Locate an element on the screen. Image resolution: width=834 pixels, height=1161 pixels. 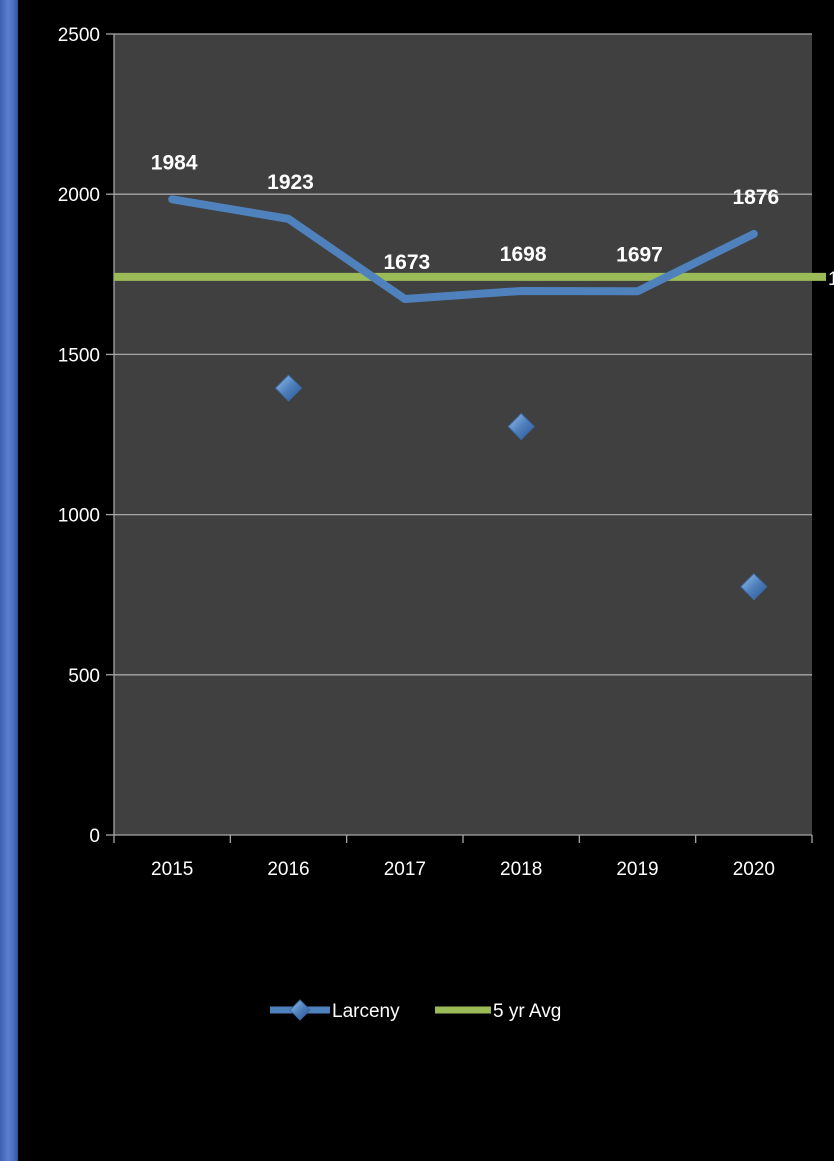
larceny-data-label: 1698 is located at coordinates (523, 254).